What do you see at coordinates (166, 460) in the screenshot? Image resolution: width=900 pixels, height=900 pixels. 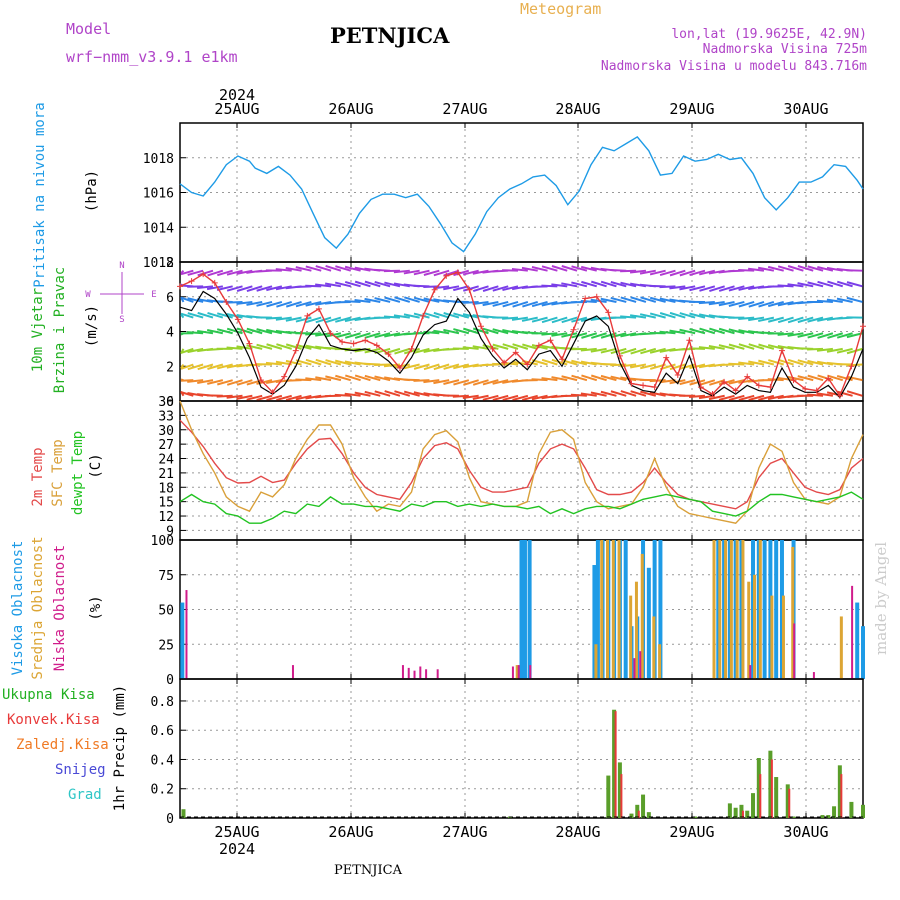 I see `y-tick-label: 24` at bounding box center [166, 460].